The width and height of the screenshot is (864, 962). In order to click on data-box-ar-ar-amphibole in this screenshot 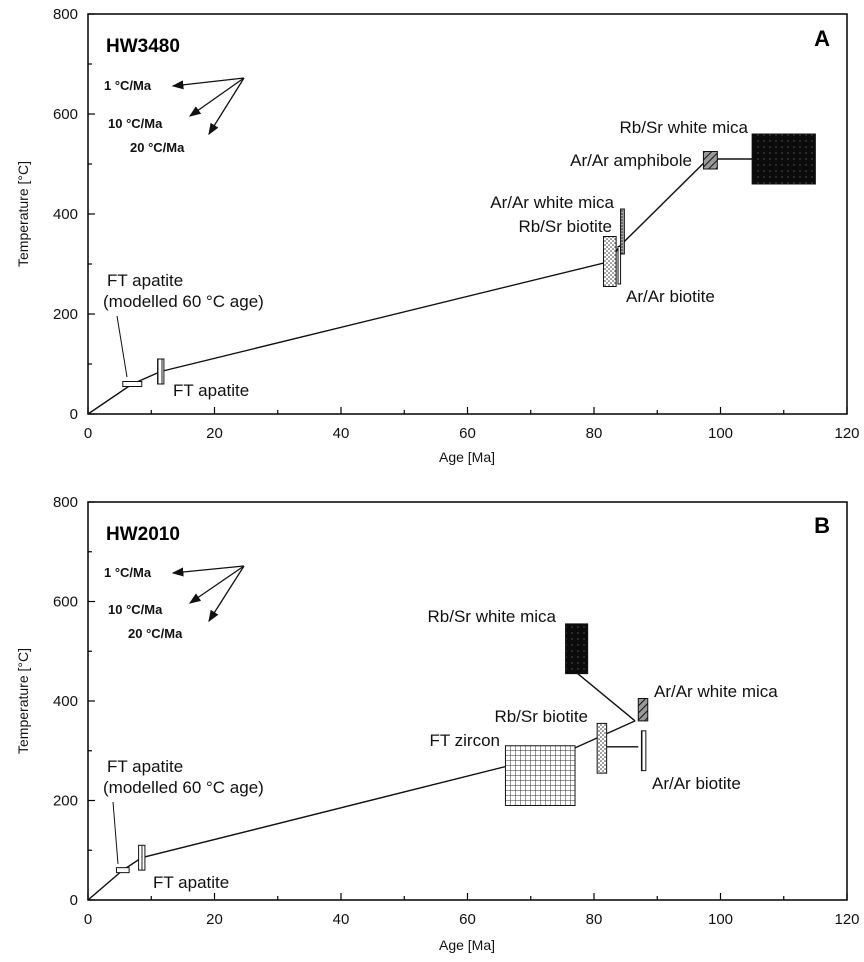, I will do `click(710, 160)`.